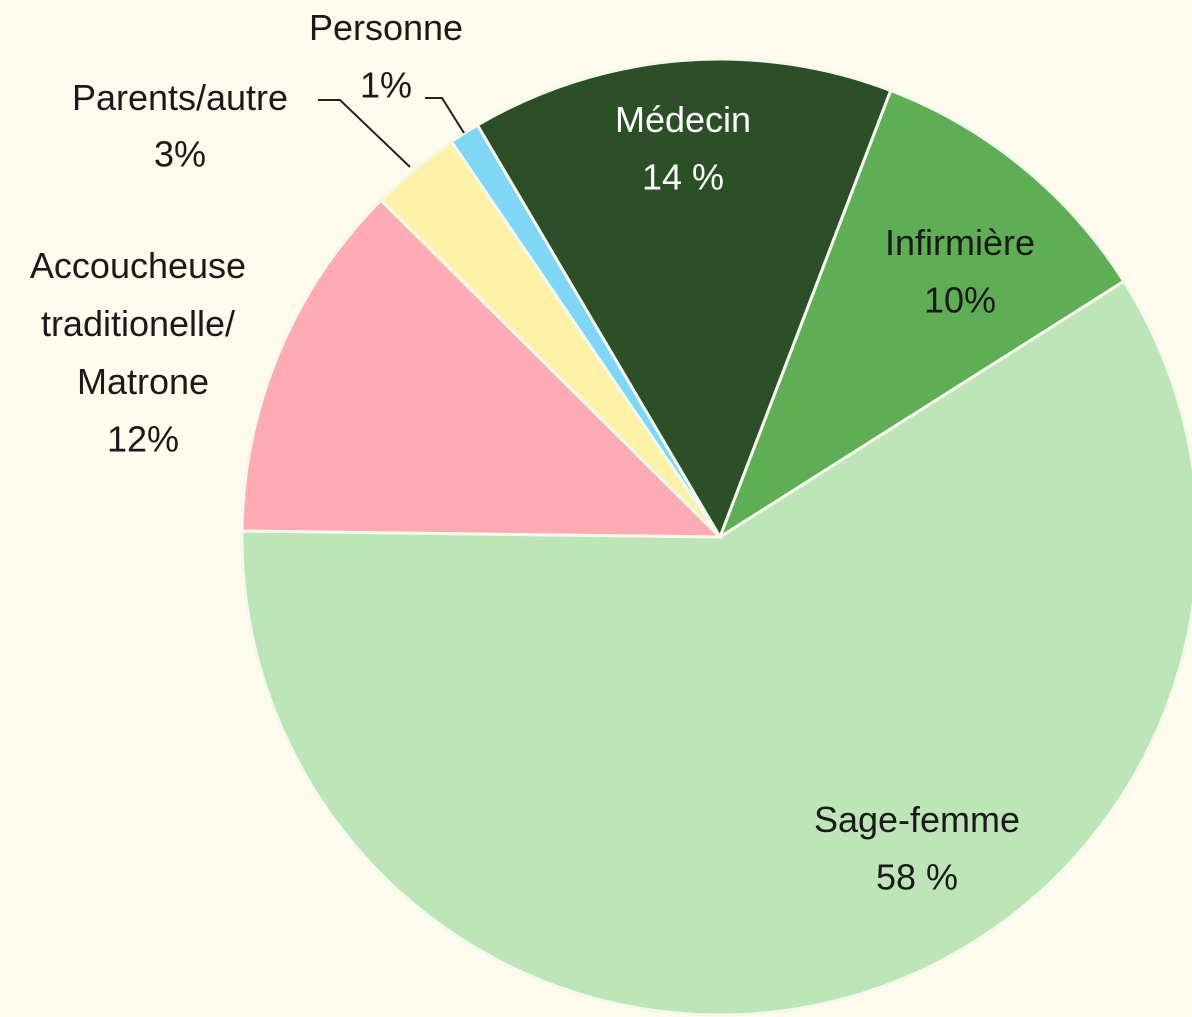  Describe the element at coordinates (960, 300) in the screenshot. I see `value-label: 10%` at that location.